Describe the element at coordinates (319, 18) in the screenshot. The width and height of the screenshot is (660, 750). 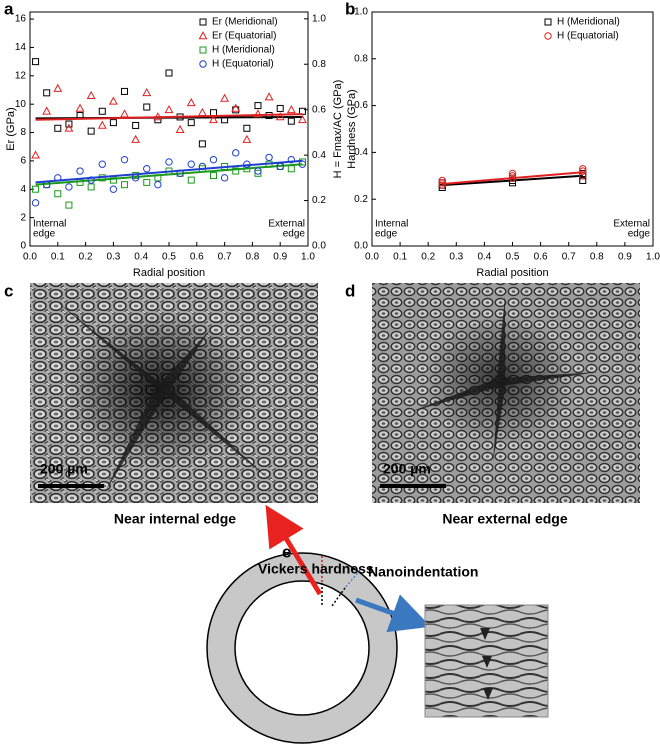
I see `y2-tick-label: 1.0` at that location.